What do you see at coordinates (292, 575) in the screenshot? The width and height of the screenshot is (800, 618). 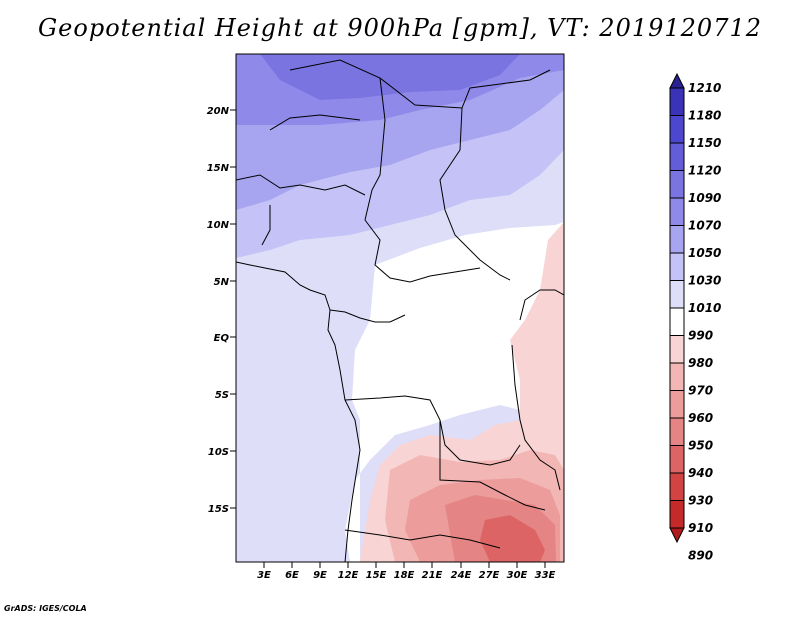 I see `lon-label: 6E` at bounding box center [292, 575].